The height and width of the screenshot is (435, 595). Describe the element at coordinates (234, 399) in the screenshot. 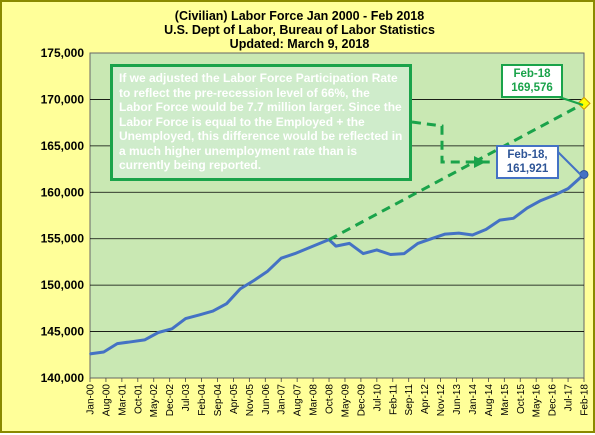

I see `x-tick-label: Apr-05` at that location.